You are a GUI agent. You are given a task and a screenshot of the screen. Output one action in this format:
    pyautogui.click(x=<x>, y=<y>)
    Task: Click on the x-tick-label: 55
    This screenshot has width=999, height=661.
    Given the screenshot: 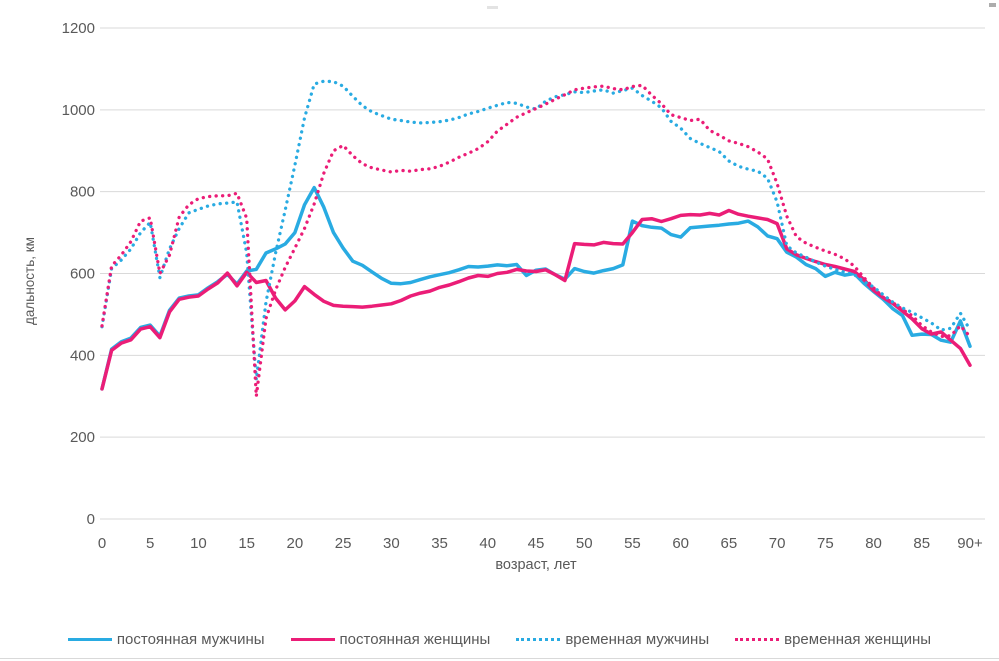 What is the action you would take?
    pyautogui.click(x=632, y=543)
    